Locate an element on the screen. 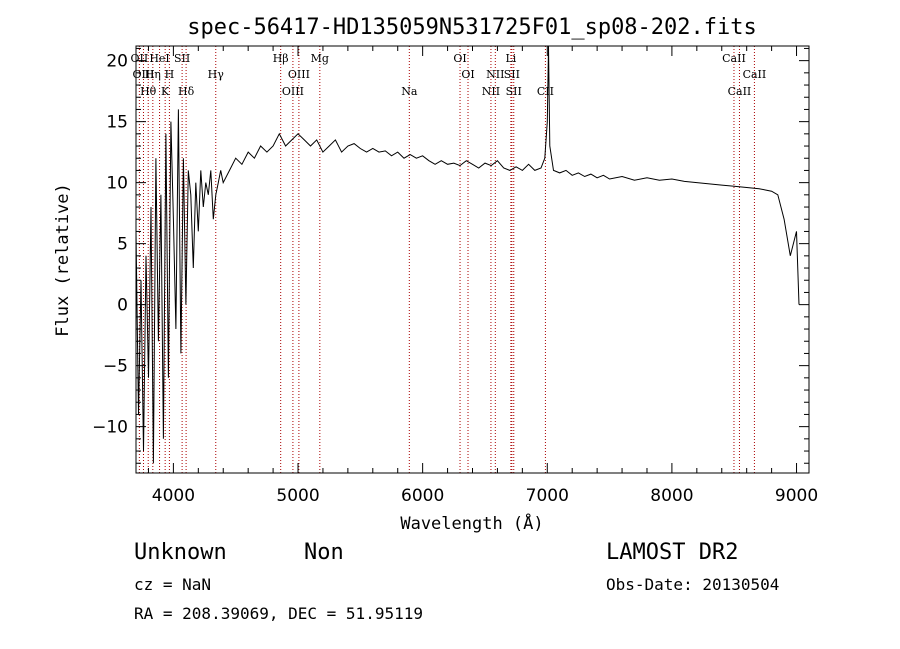 The width and height of the screenshot is (900, 649). redshift-cz: cz = NaN is located at coordinates (173, 584).